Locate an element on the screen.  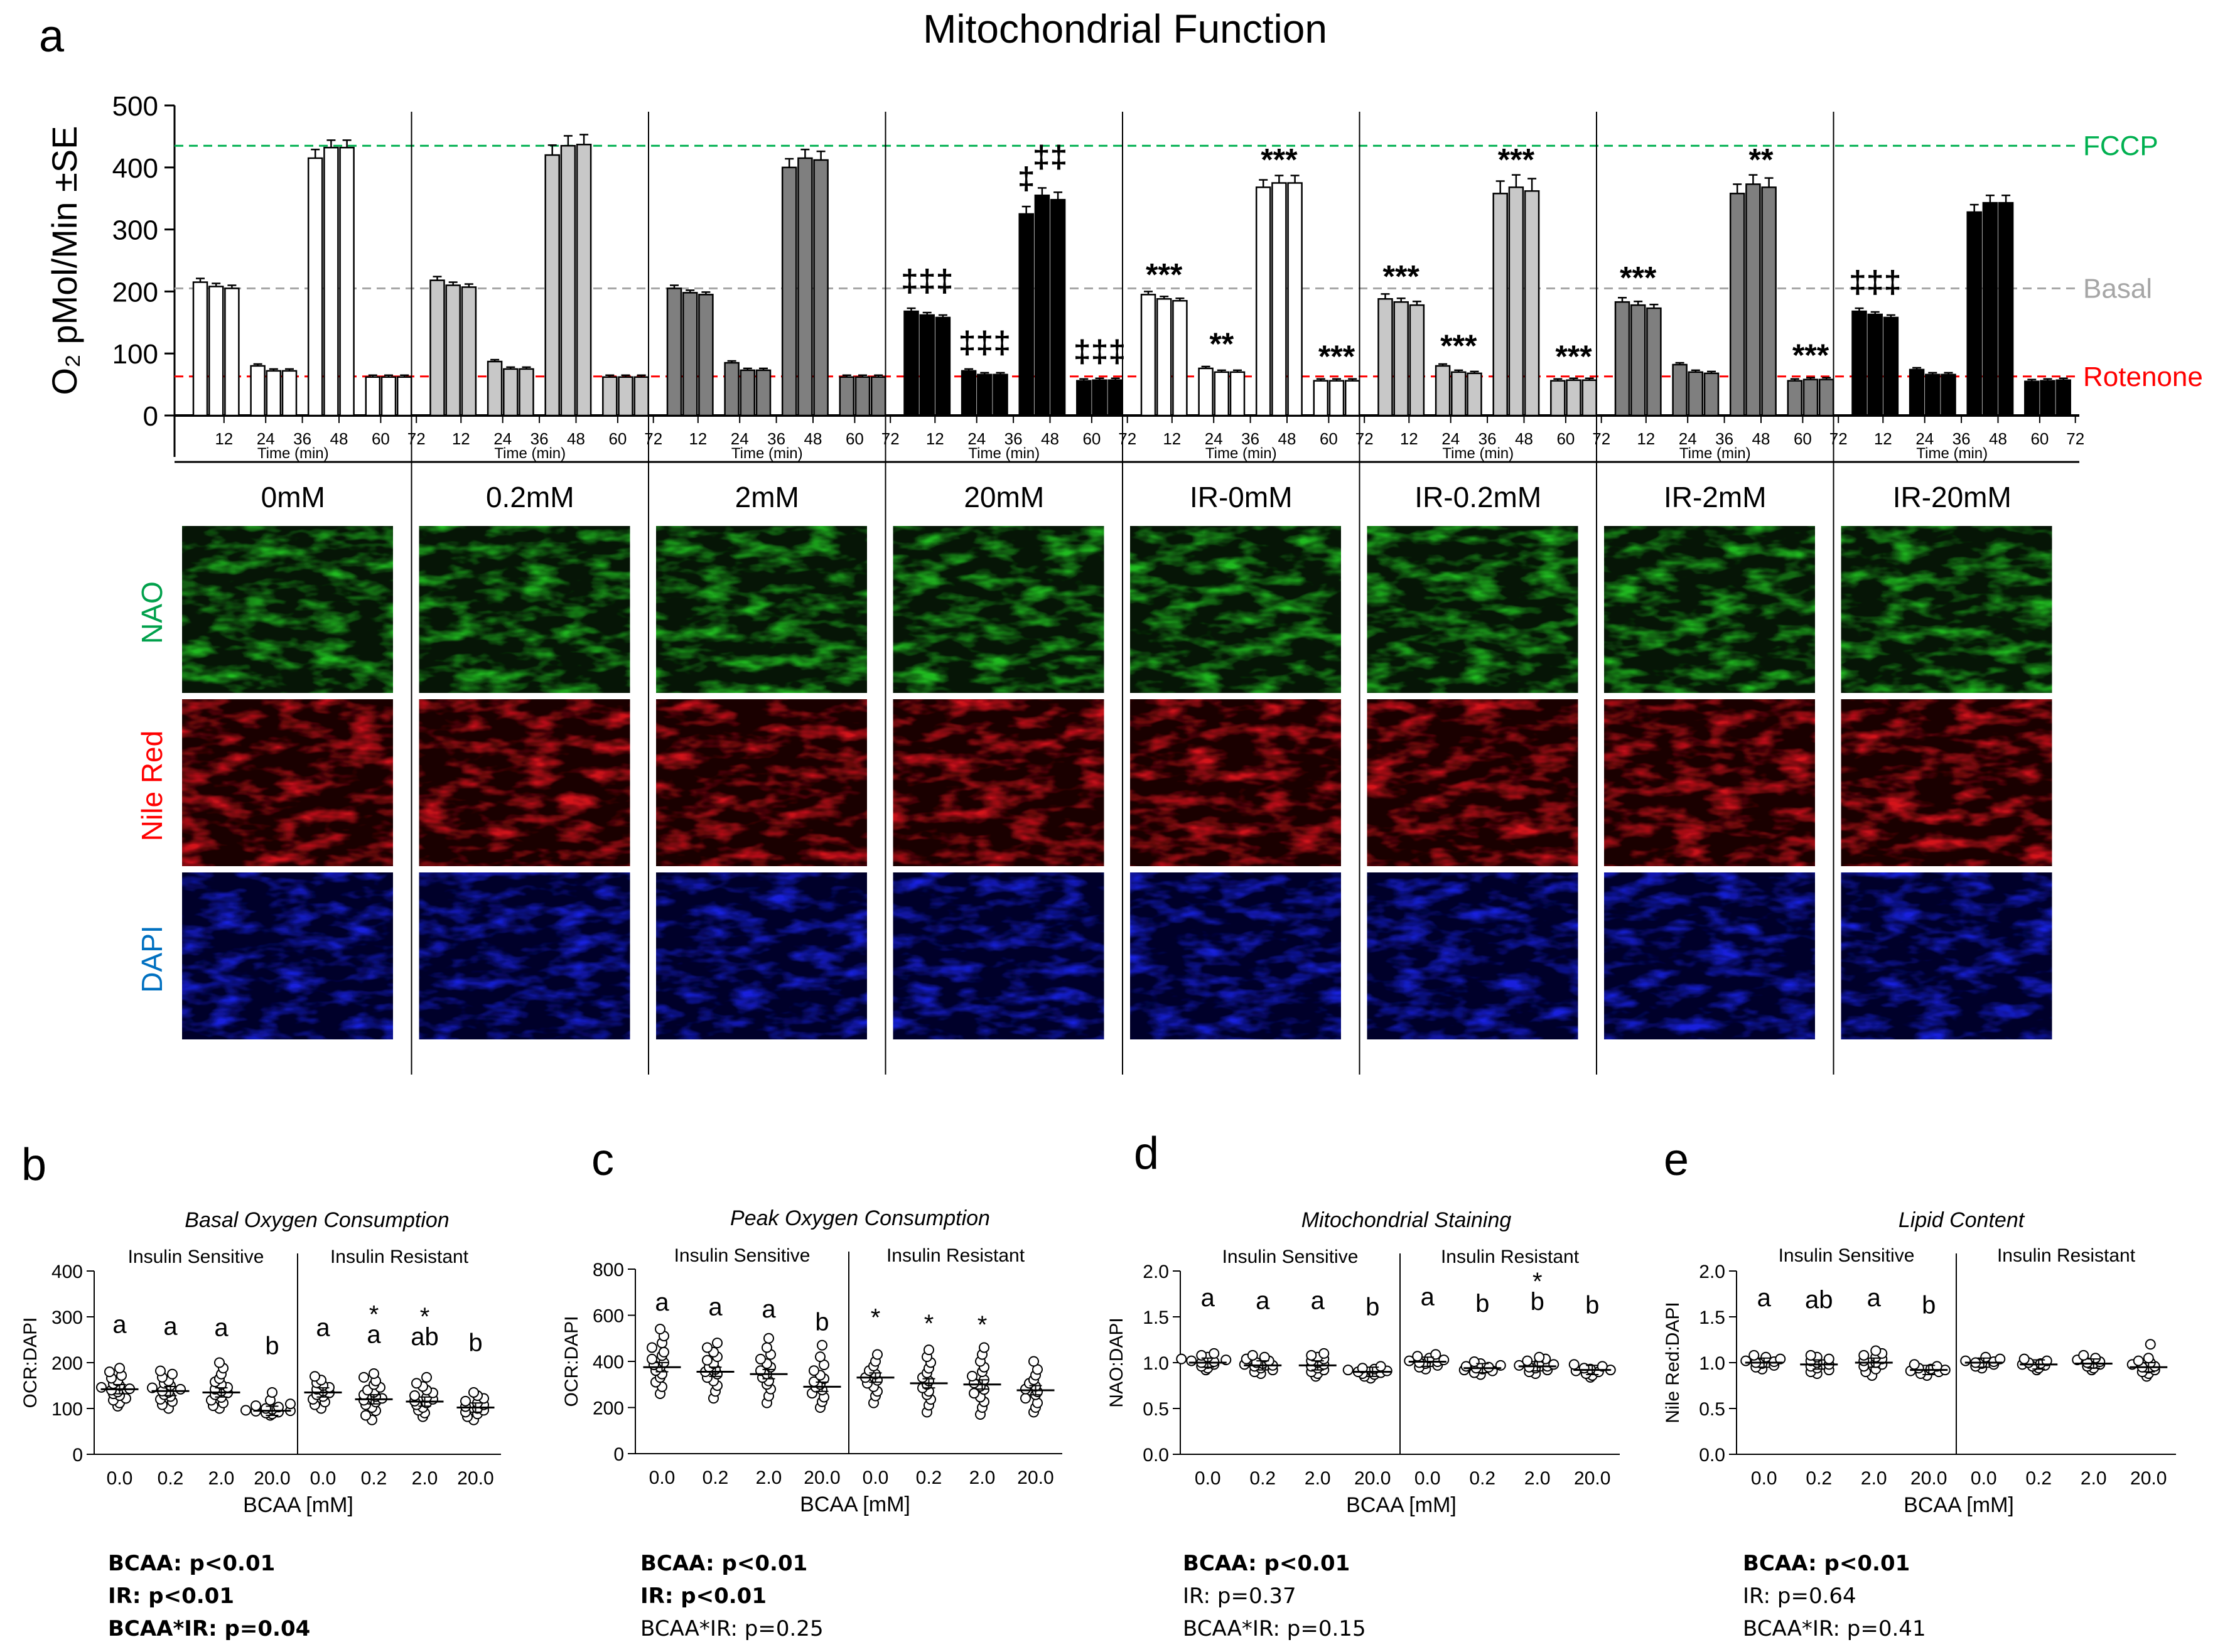
panel-label-b: b is located at coordinates (33, 1165).